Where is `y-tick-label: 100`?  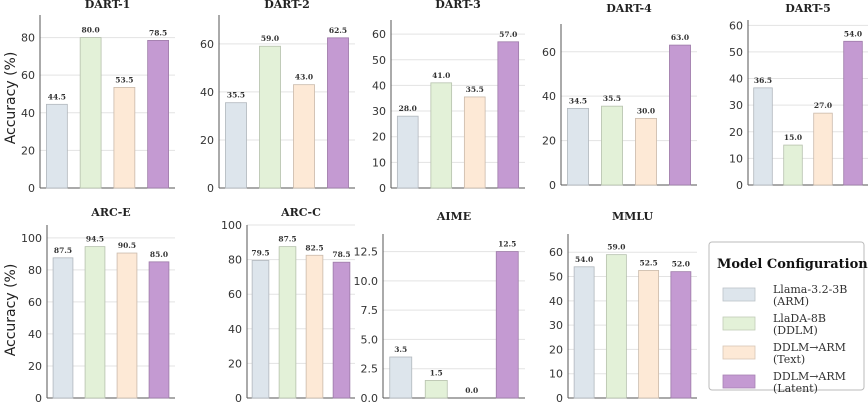
y-tick-label: 100 is located at coordinates (31, 238).